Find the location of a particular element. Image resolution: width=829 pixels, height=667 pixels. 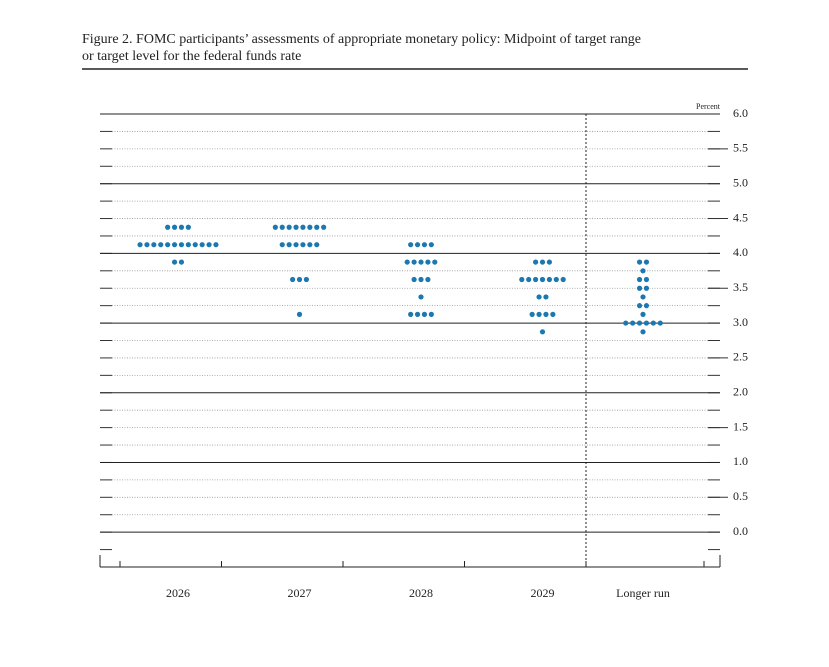

y-tick-label: 5.0 is located at coordinates (740, 182).